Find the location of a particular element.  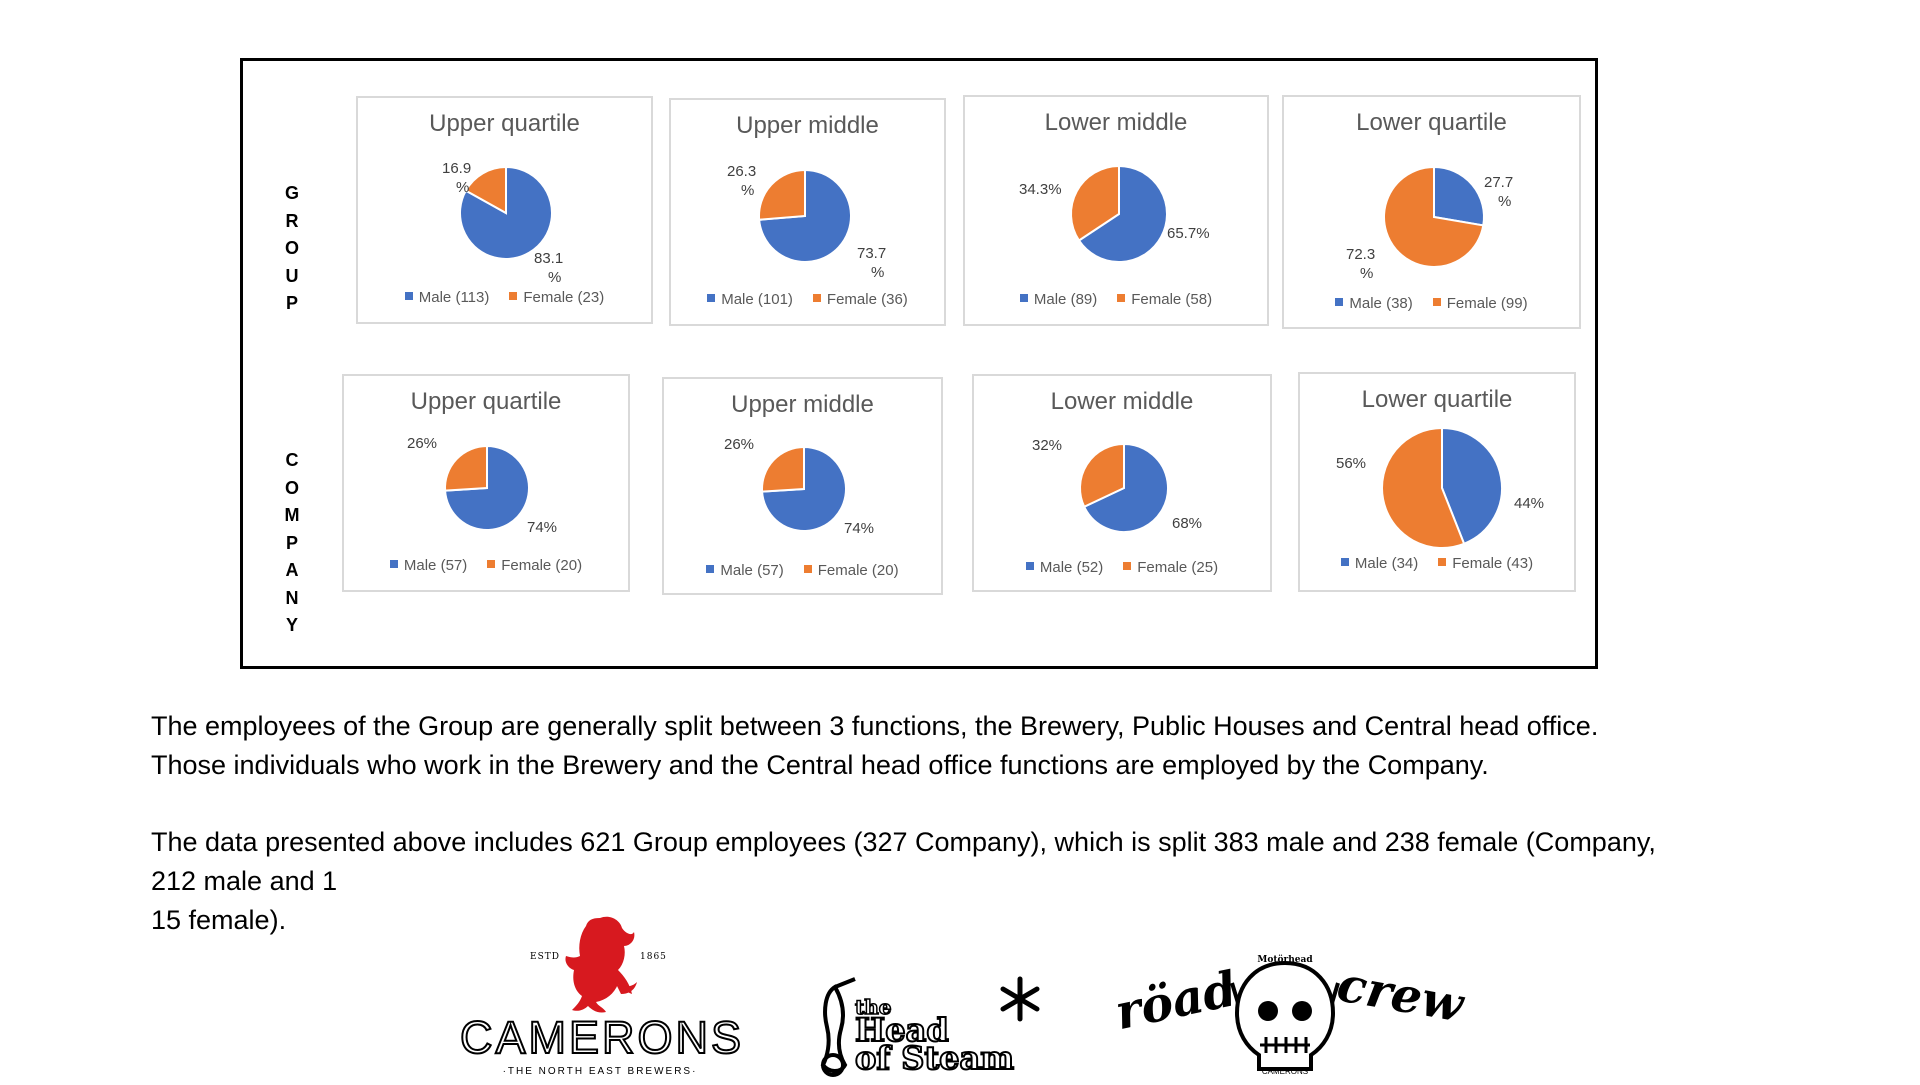

paragraph-line: 15 female). is located at coordinates (219, 920).